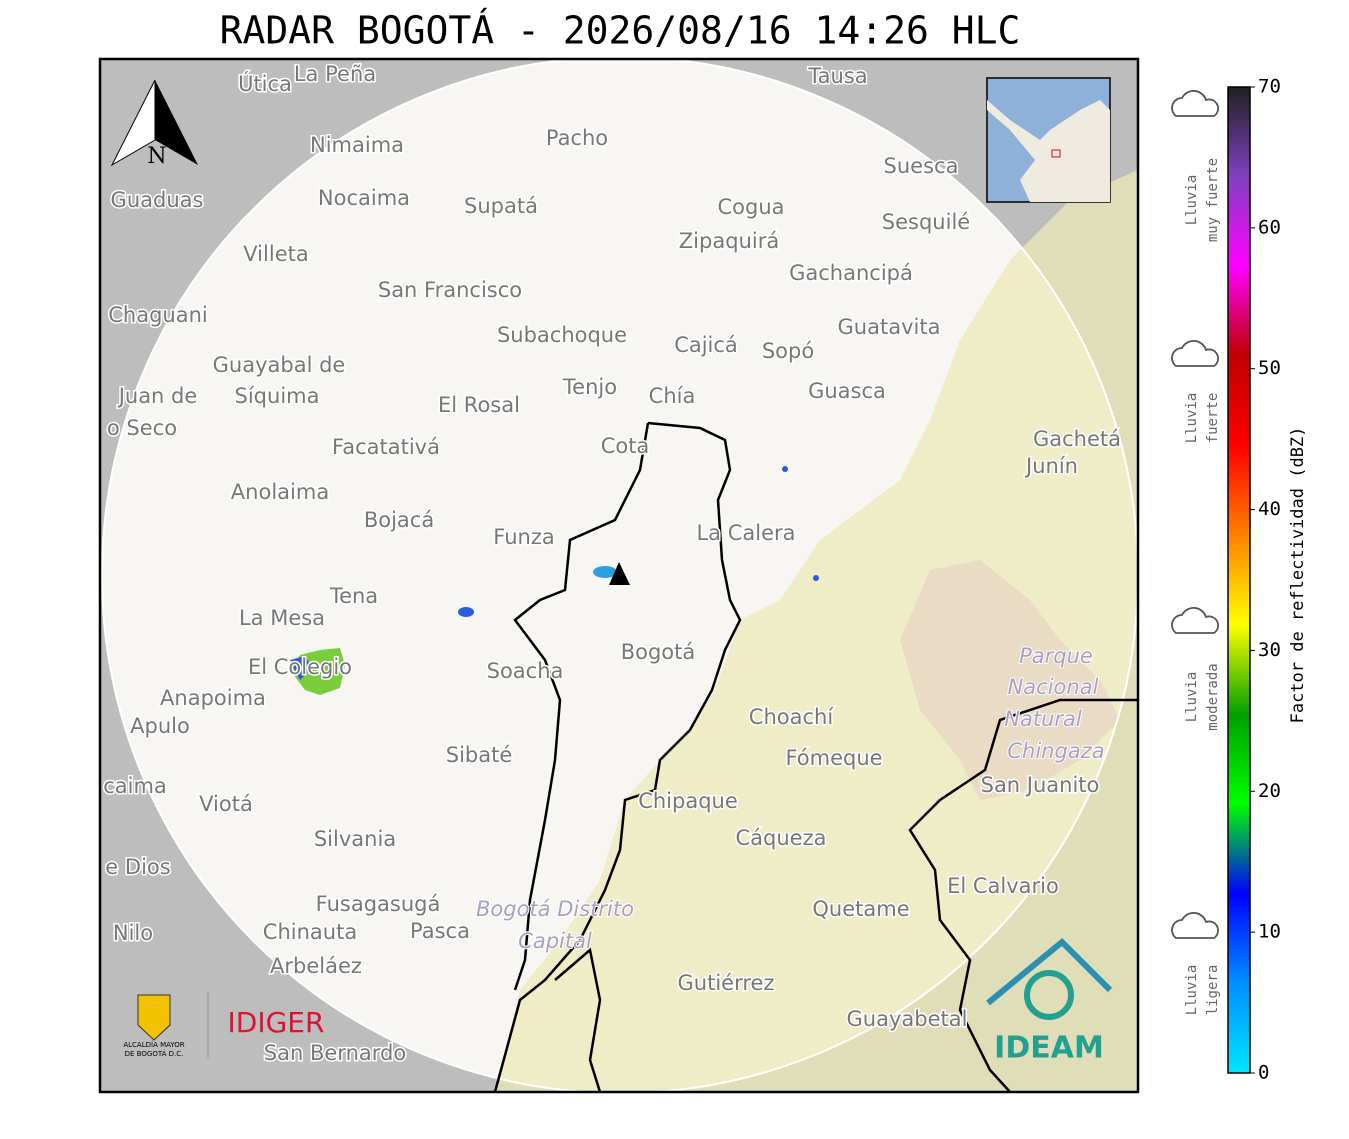  Describe the element at coordinates (1003, 886) in the screenshot. I see `place-label: El Calvario` at that location.